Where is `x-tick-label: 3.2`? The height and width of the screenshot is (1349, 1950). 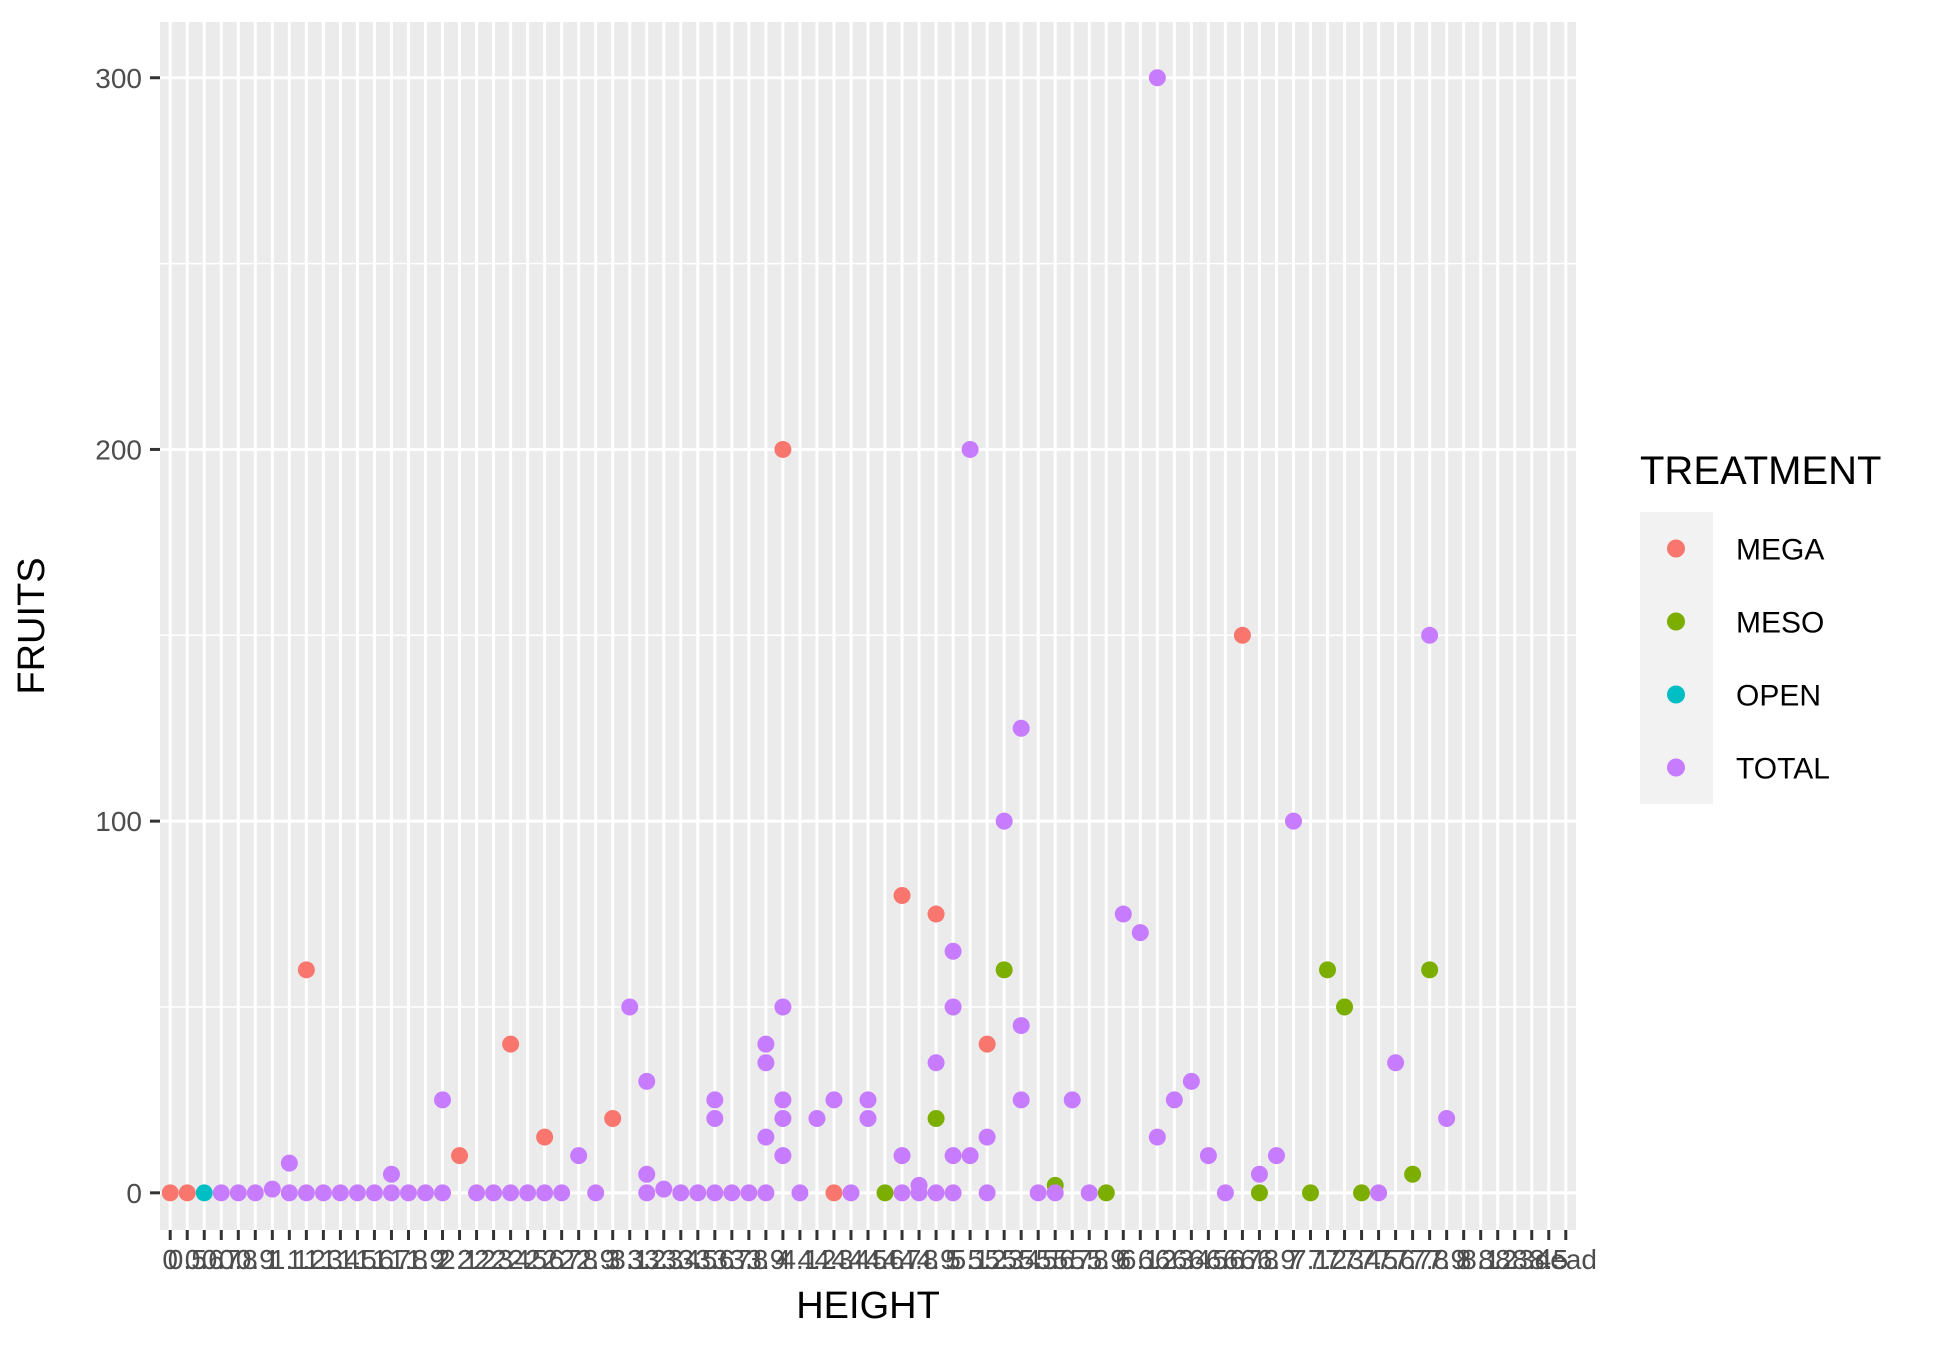 x-tick-label: 3.2 is located at coordinates (646, 1259).